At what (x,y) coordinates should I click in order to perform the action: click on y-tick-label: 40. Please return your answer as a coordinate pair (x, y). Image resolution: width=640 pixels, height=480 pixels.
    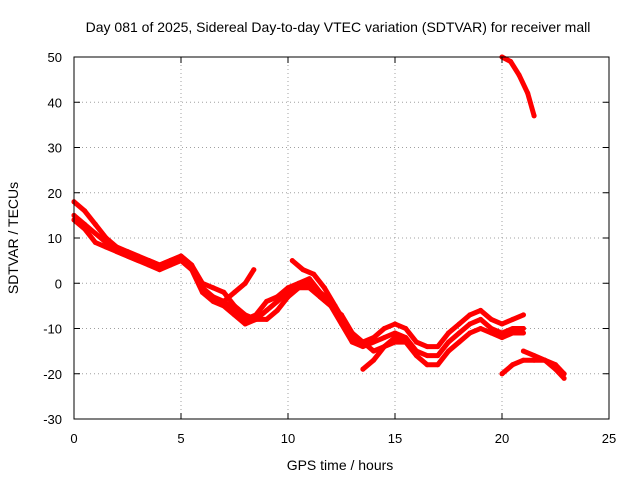
    Looking at the image, I should click on (55, 102).